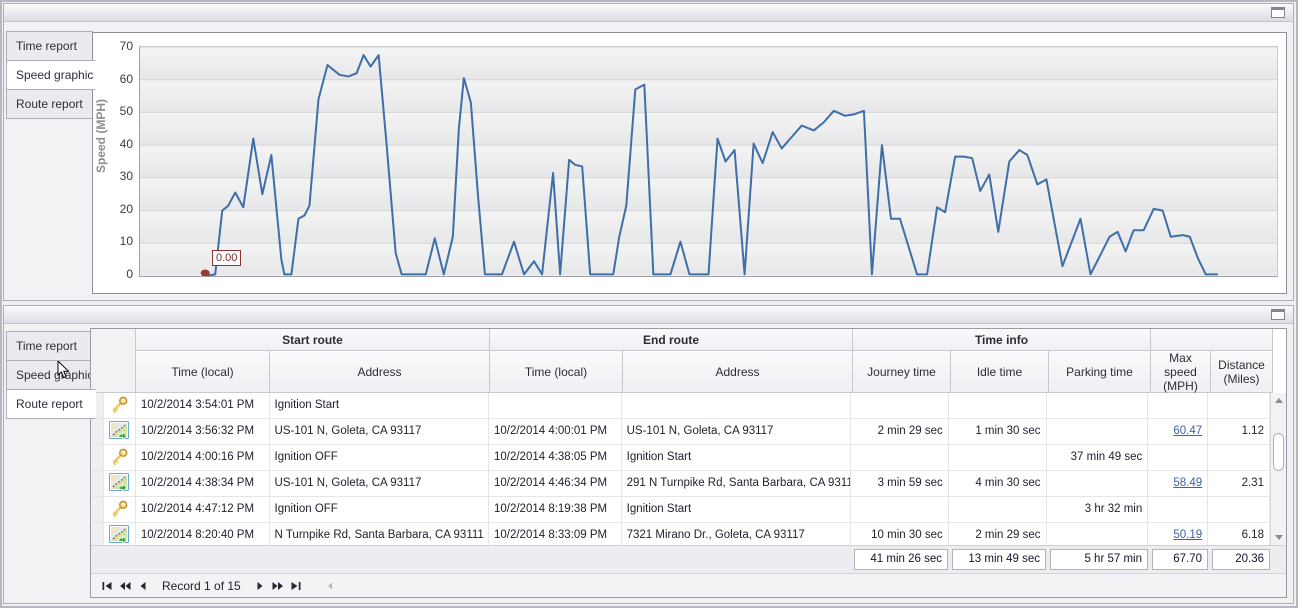 This screenshot has height=608, width=1298. I want to click on column-header-start-address: Address, so click(380, 372).